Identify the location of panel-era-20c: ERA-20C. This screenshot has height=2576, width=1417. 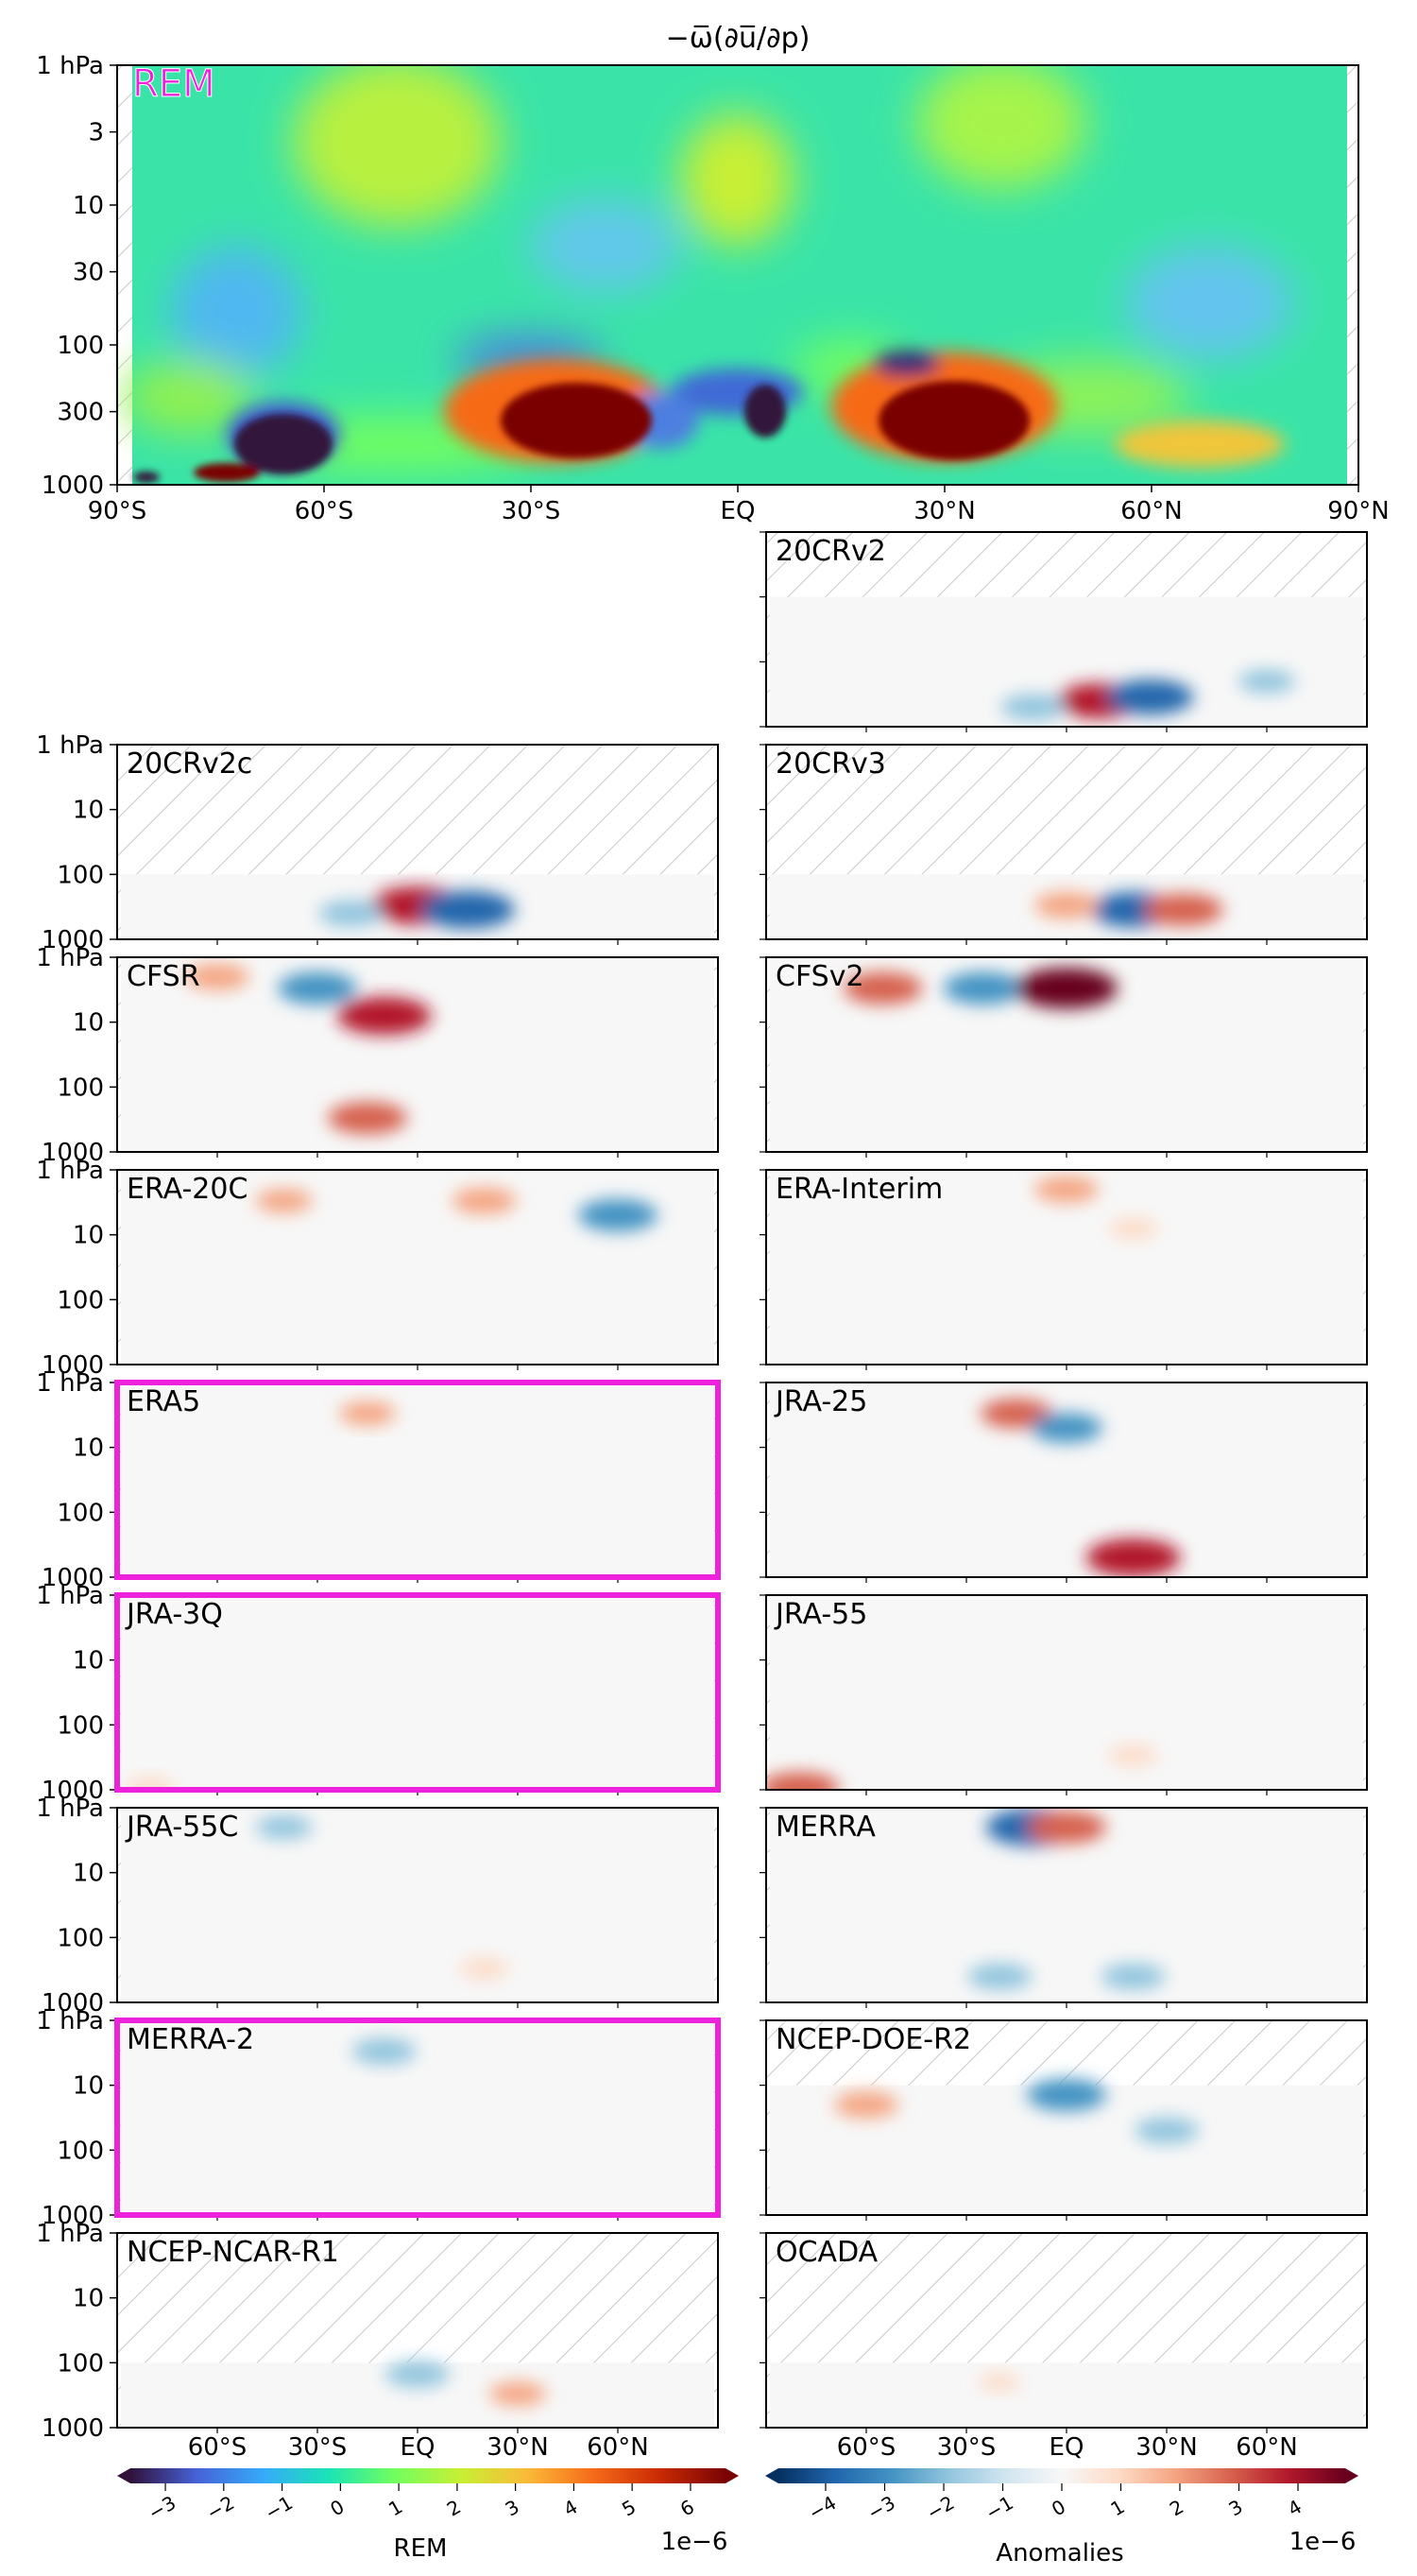
(417, 1269).